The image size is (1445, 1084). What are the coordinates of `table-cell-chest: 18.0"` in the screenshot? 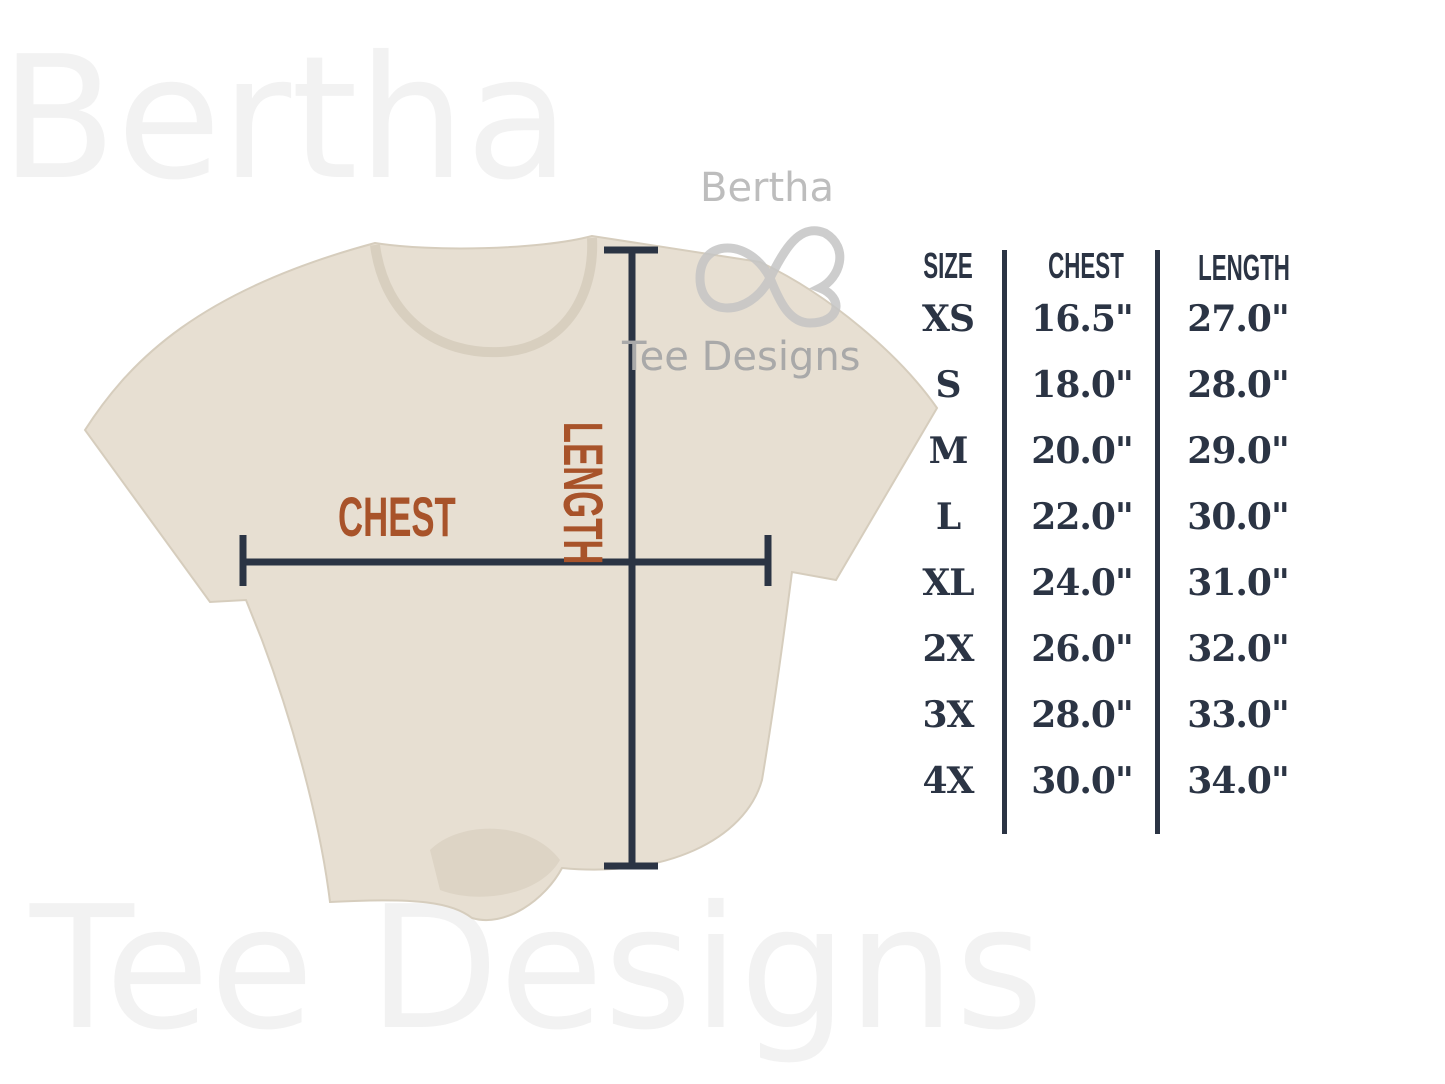 It's located at (1082, 385).